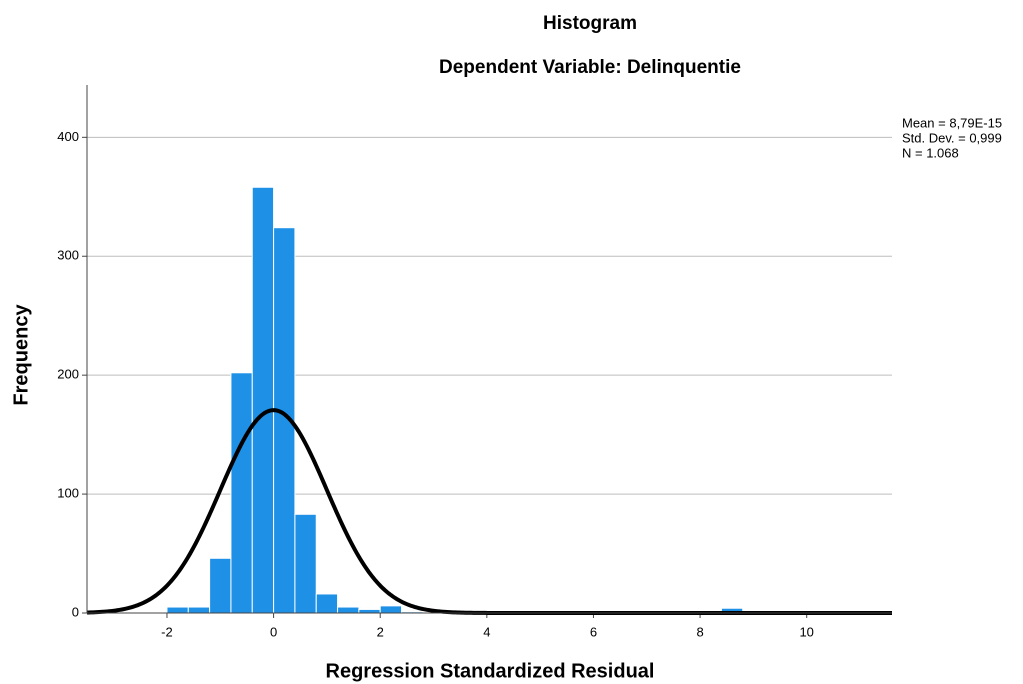 The width and height of the screenshot is (1023, 684). I want to click on chart-subtitle: Dependent Variable: Delinquentie, so click(590, 67).